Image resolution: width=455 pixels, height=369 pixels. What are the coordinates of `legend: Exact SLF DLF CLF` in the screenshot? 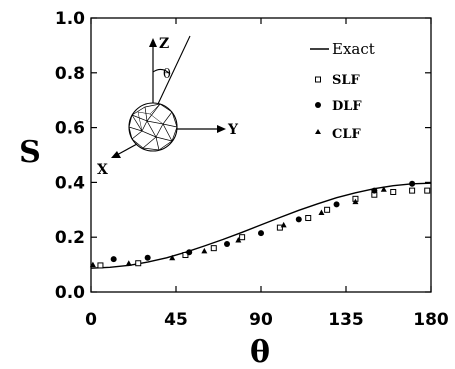 It's located at (342, 91).